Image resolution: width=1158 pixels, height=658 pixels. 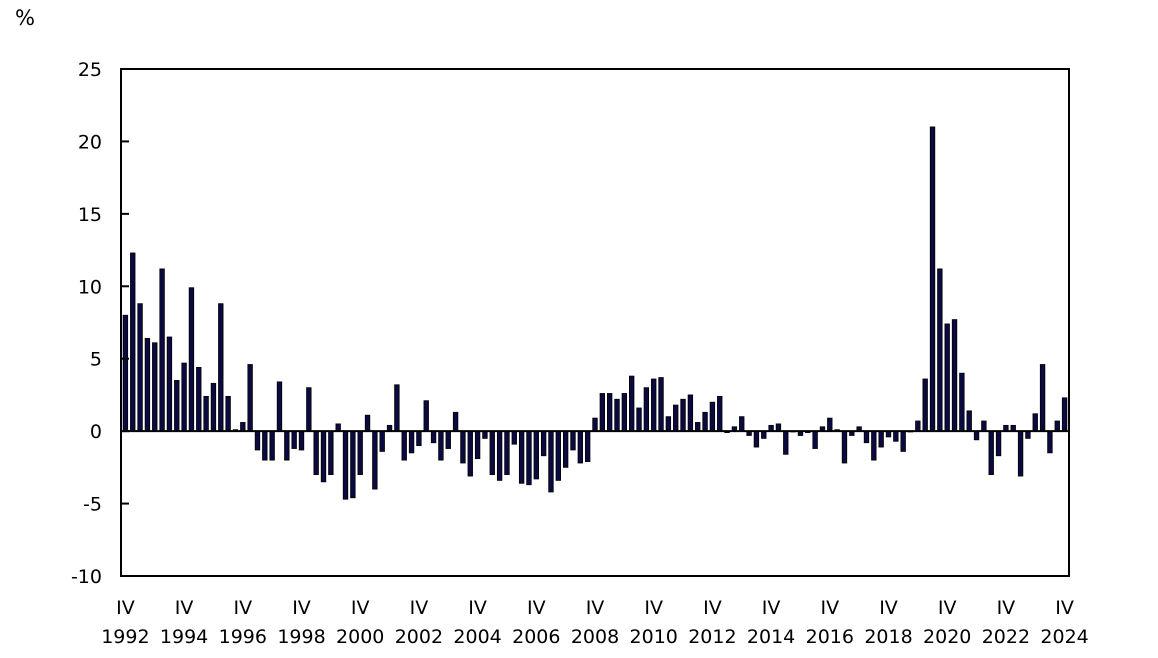 I want to click on y-tick-label: 0, so click(x=96, y=432).